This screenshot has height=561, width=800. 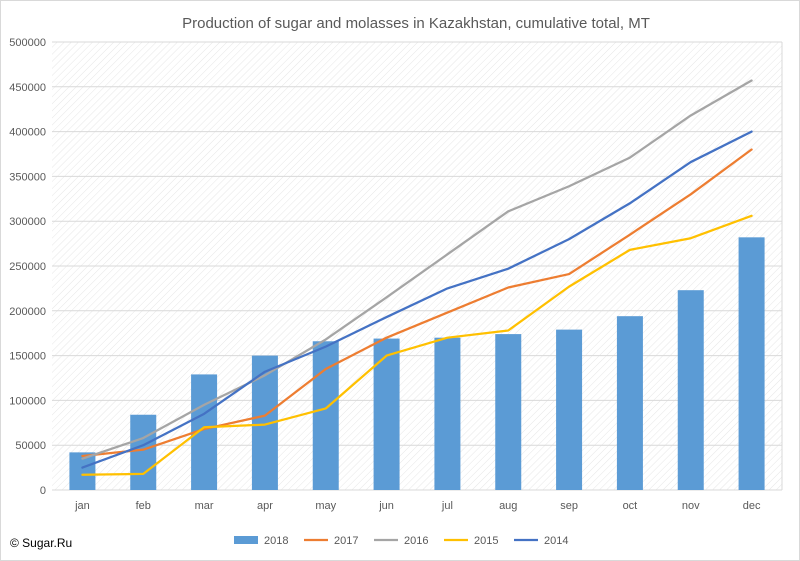 What do you see at coordinates (30, 446) in the screenshot?
I see `y-tick-label: 50000` at bounding box center [30, 446].